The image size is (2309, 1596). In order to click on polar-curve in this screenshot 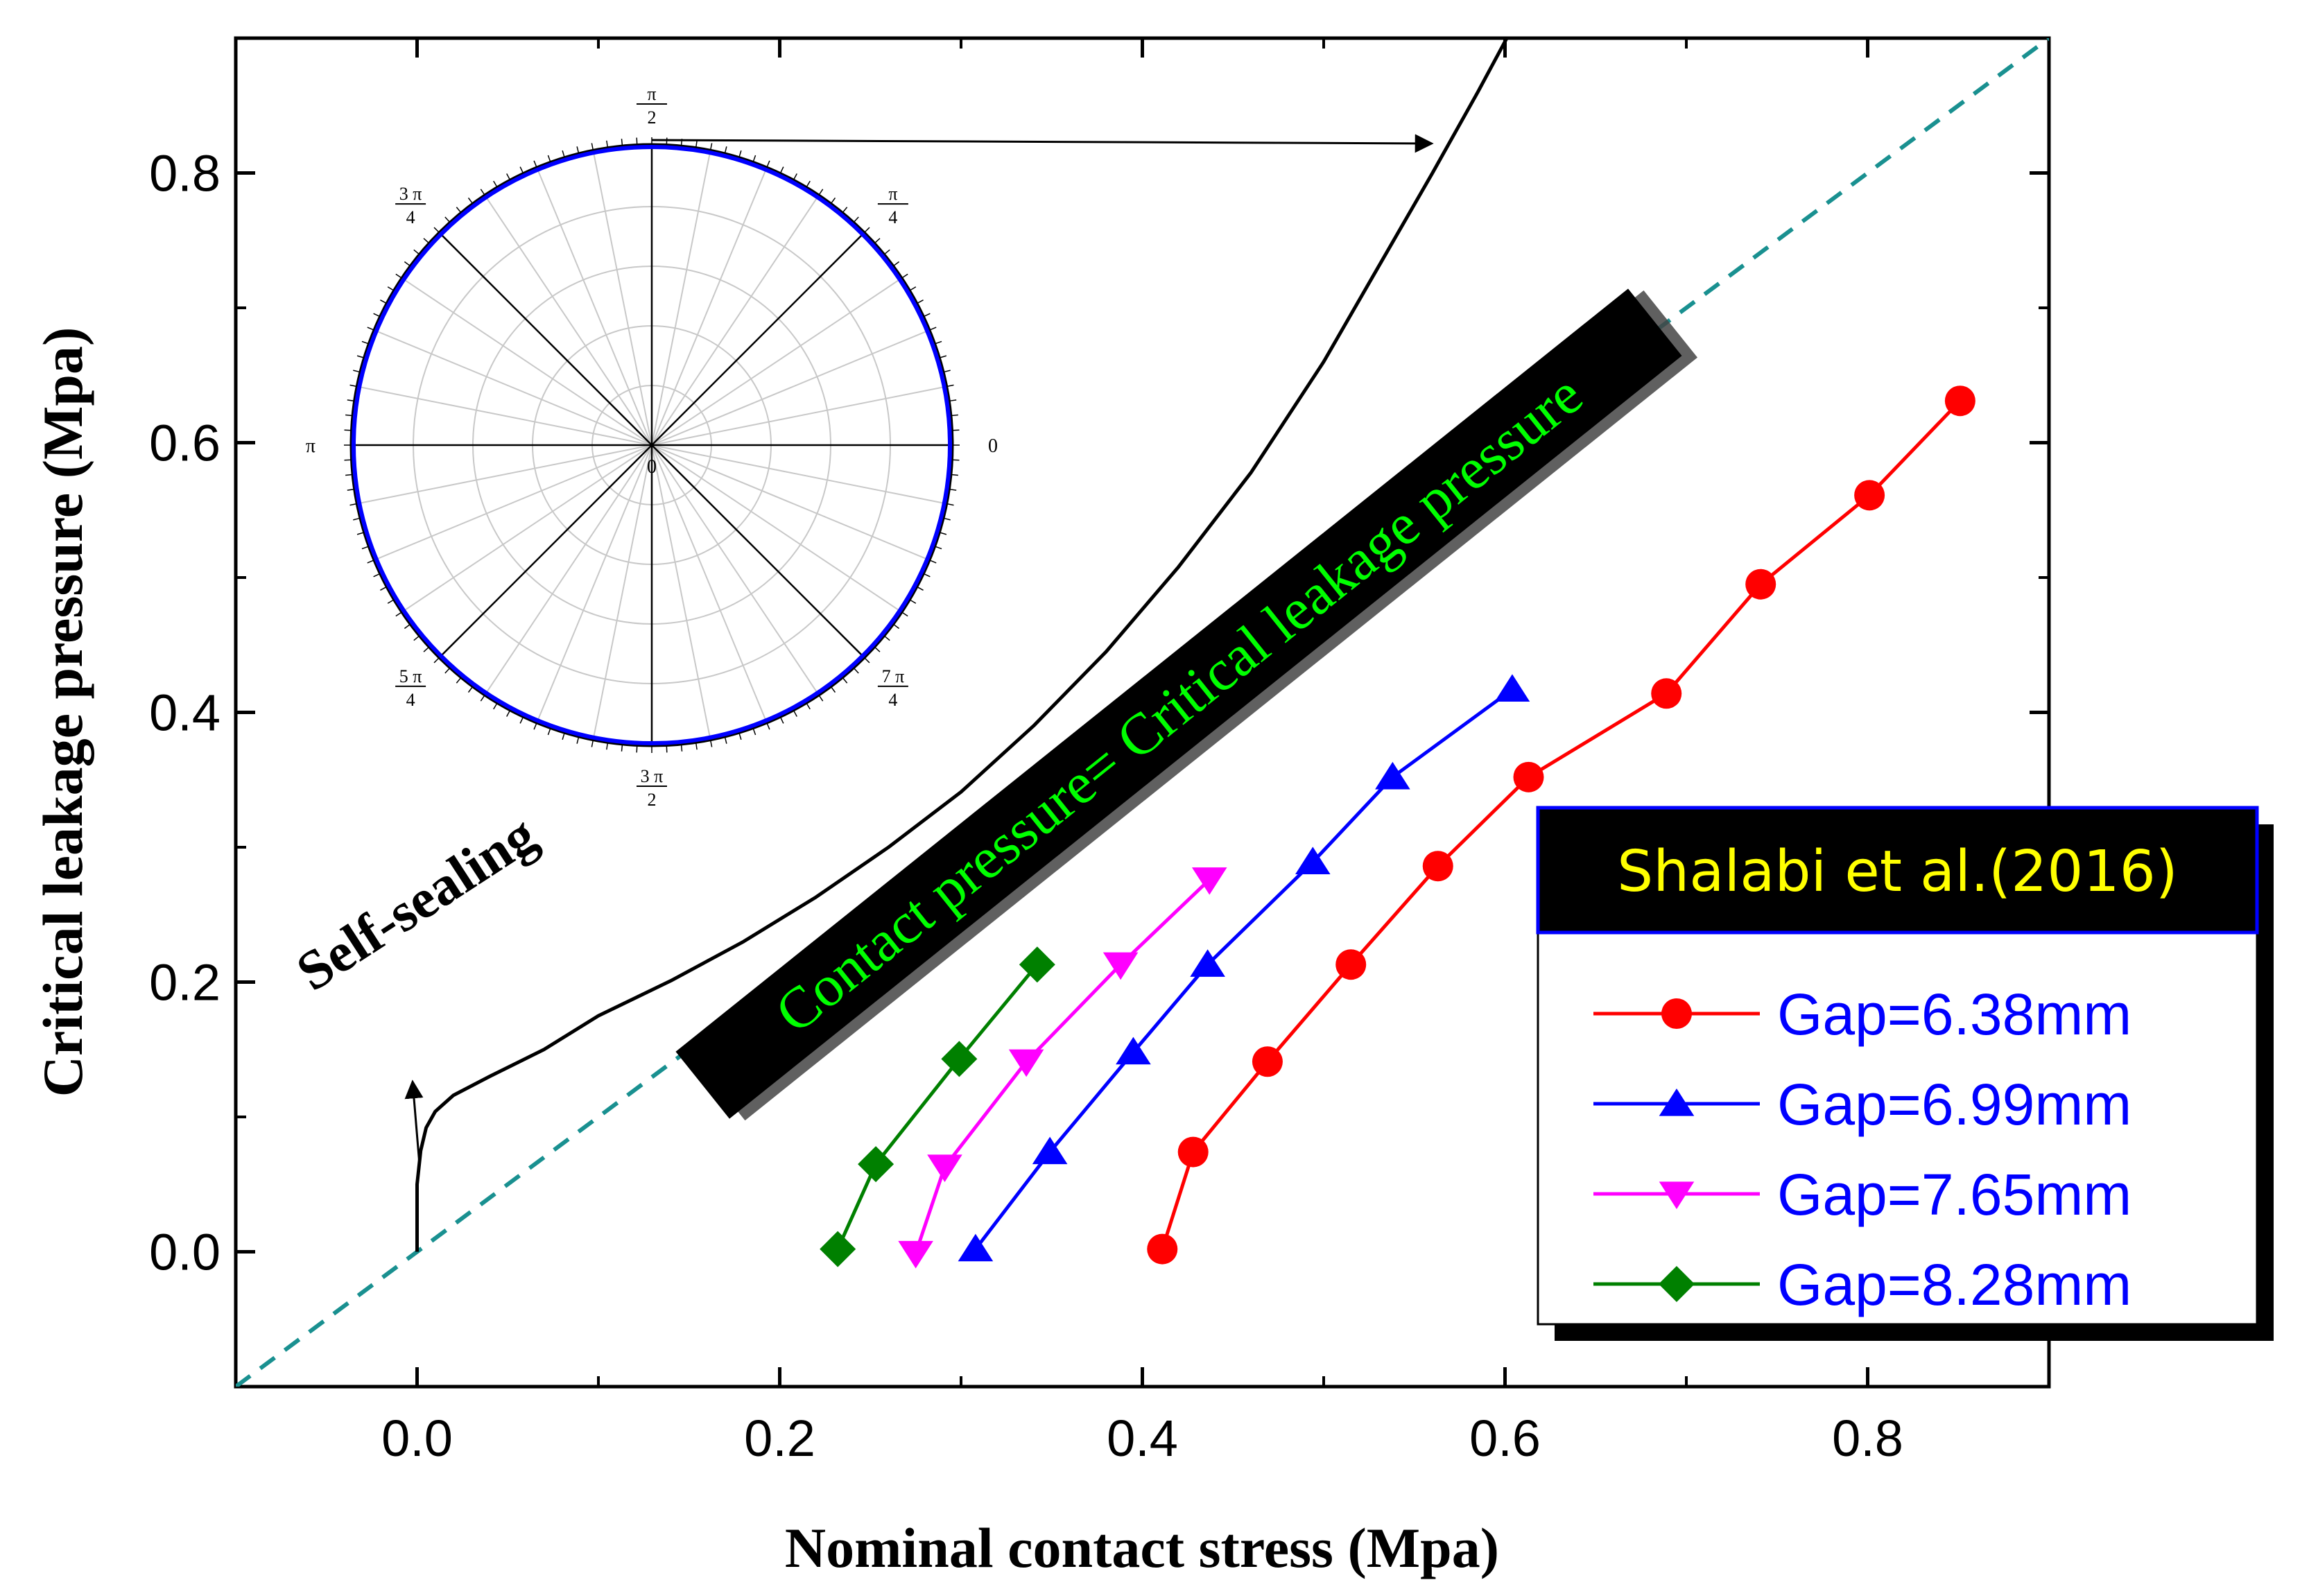, I will do `click(652, 445)`.